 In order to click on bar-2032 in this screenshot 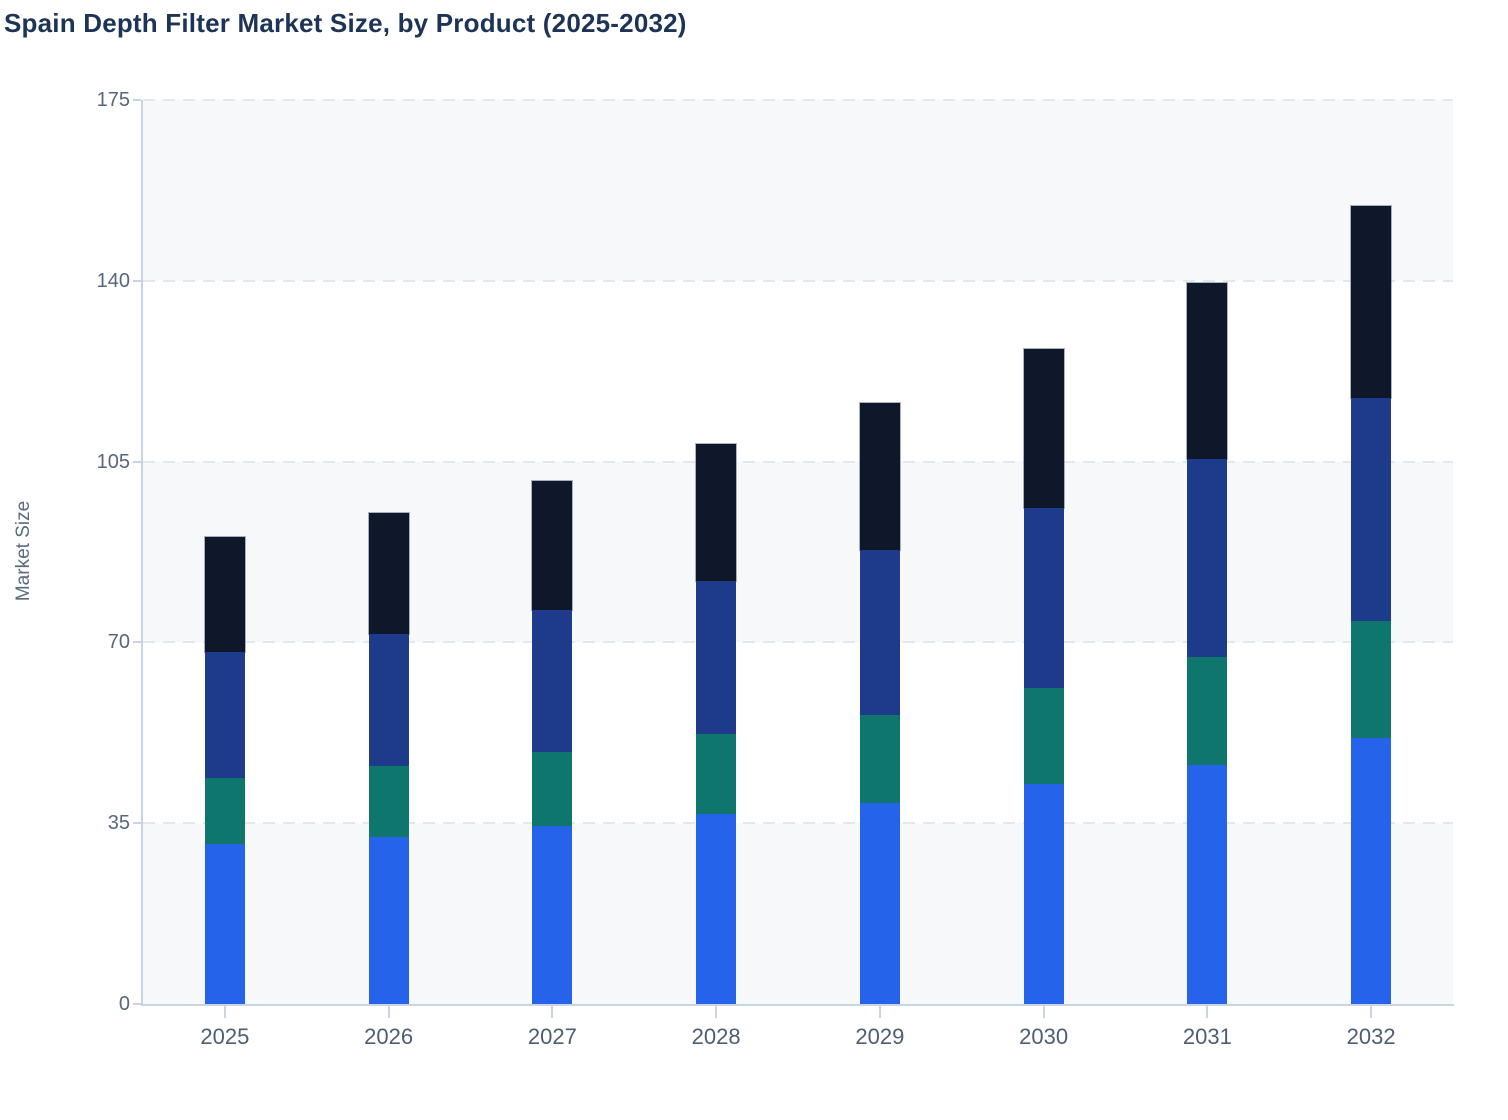, I will do `click(1371, 604)`.